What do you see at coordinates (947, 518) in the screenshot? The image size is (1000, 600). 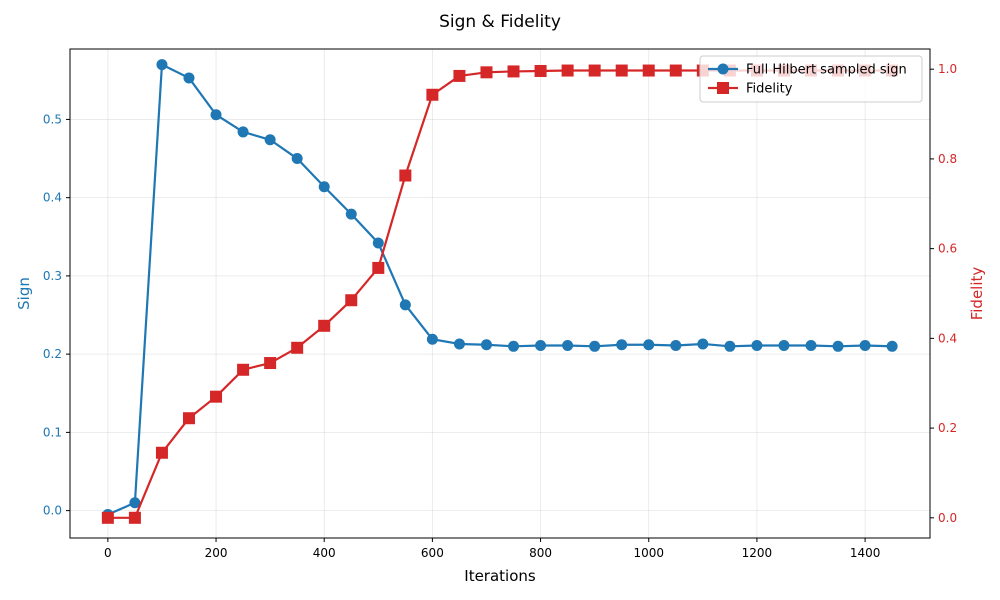 I see `y-tick-label-right: 0.0` at bounding box center [947, 518].